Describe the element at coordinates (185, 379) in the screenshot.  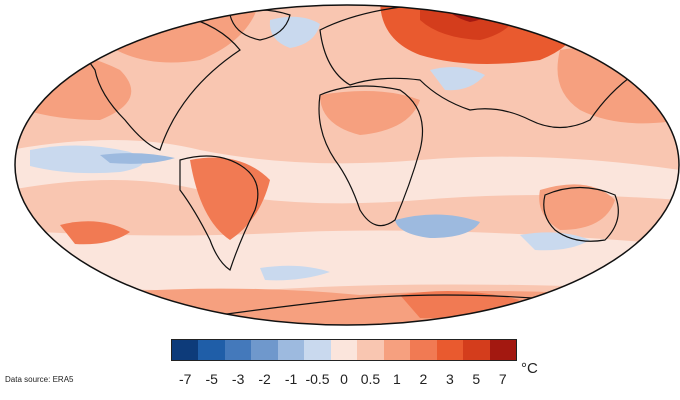
I see `colorbar-tick-label: -7` at that location.